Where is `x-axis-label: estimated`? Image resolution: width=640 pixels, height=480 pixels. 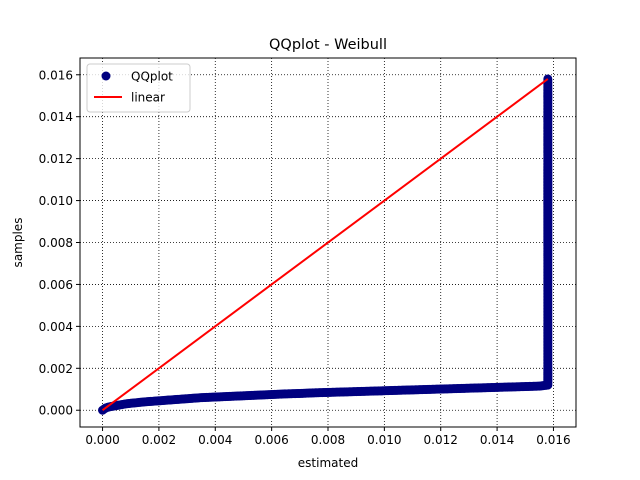
x-axis-label: estimated is located at coordinates (328, 463).